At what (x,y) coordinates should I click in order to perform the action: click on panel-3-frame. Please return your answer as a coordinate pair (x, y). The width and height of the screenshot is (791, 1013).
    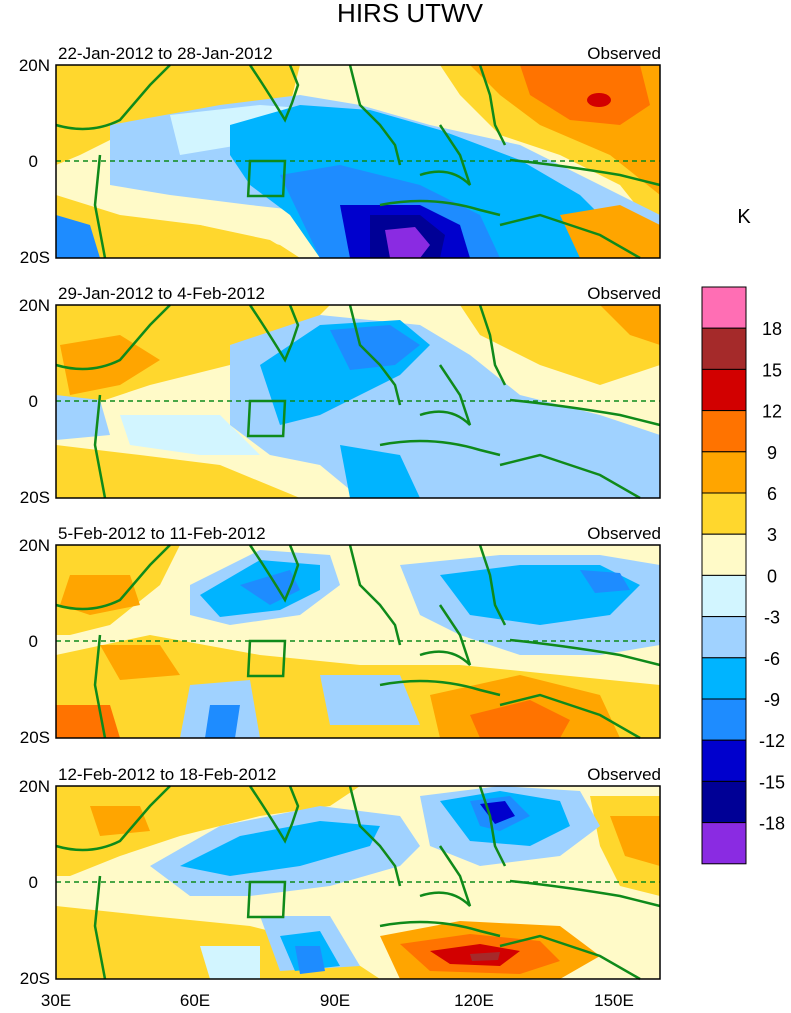
    Looking at the image, I should click on (358, 641).